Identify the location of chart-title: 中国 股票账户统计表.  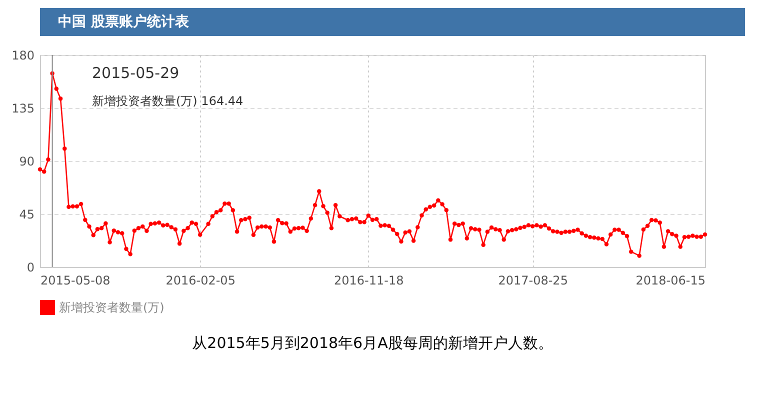
(124, 21).